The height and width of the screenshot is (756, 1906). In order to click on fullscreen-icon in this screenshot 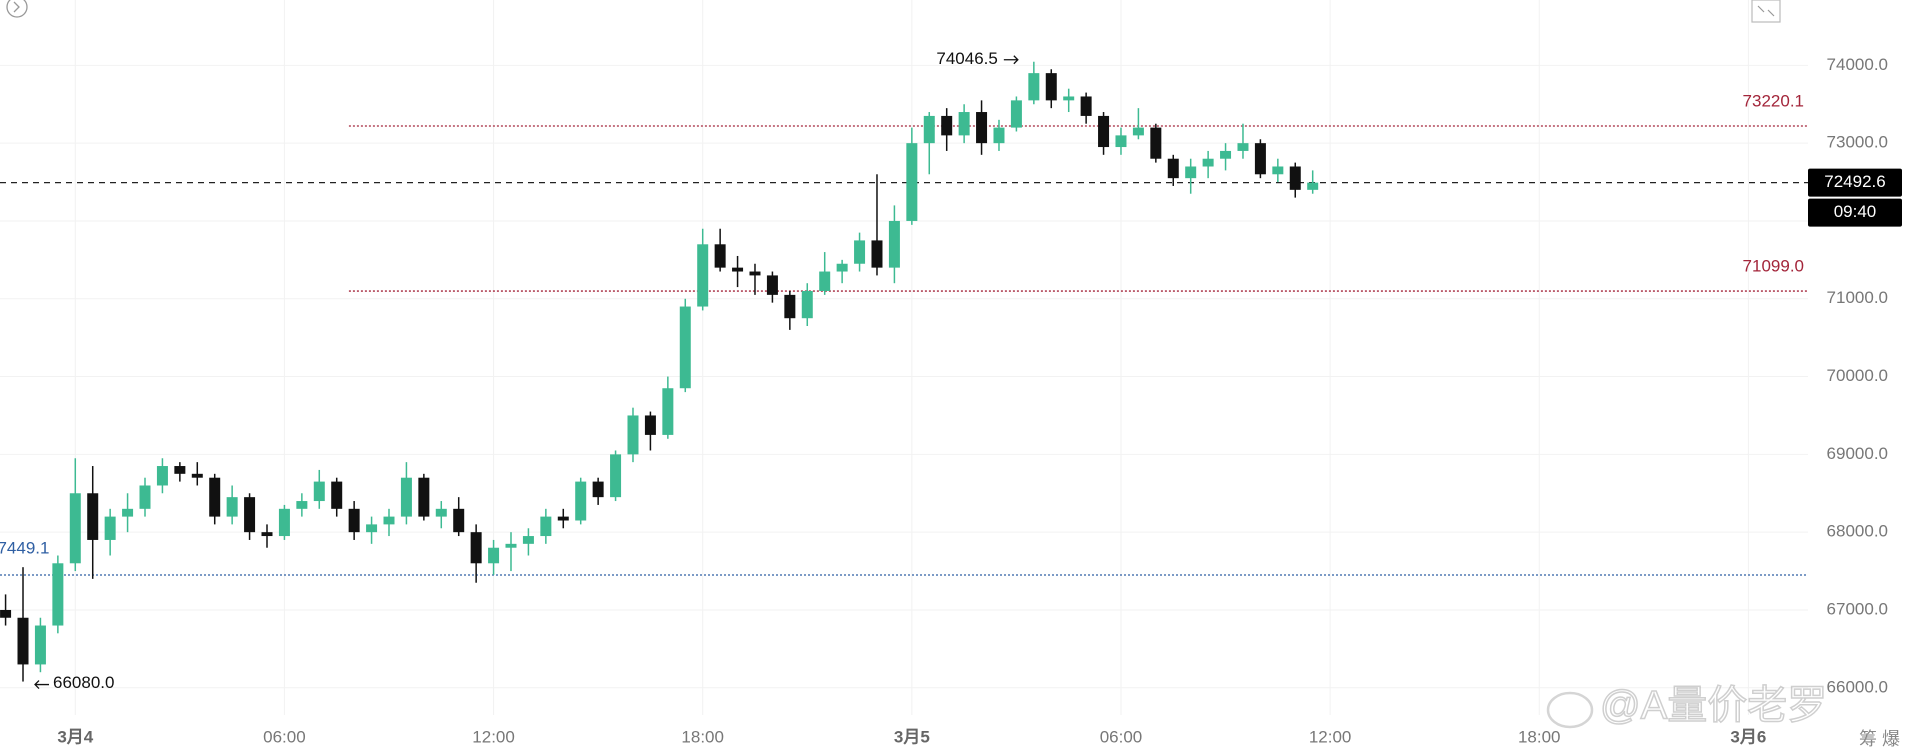, I will do `click(1766, 11)`.